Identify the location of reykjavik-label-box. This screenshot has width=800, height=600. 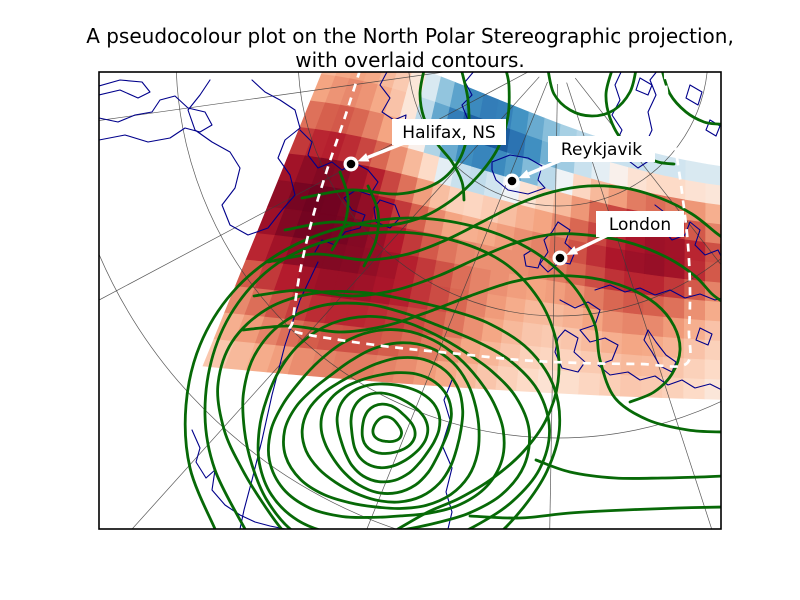
(601, 149).